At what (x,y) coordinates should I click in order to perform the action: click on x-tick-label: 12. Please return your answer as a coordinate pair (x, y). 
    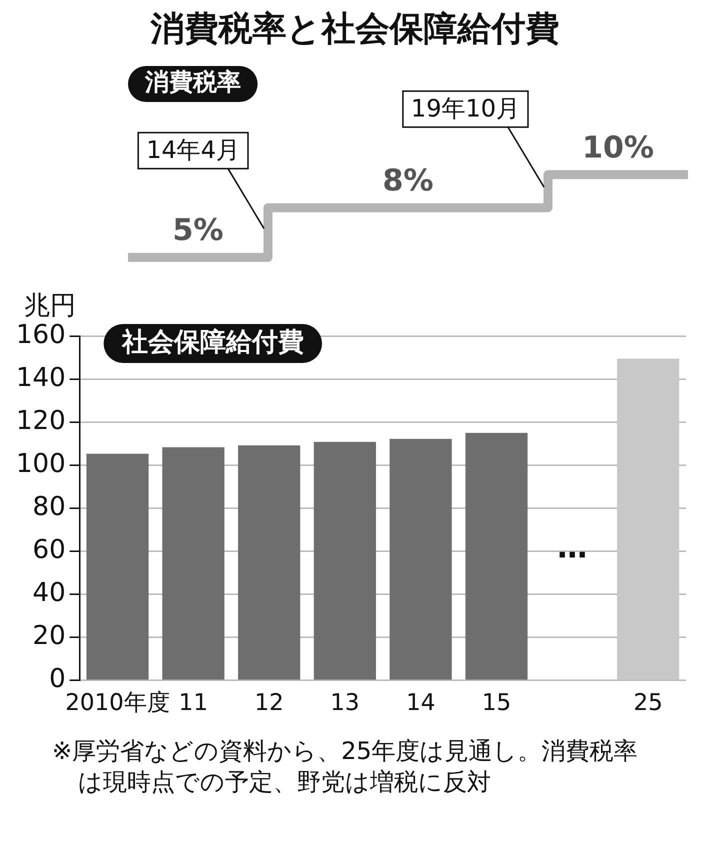
    Looking at the image, I should click on (269, 703).